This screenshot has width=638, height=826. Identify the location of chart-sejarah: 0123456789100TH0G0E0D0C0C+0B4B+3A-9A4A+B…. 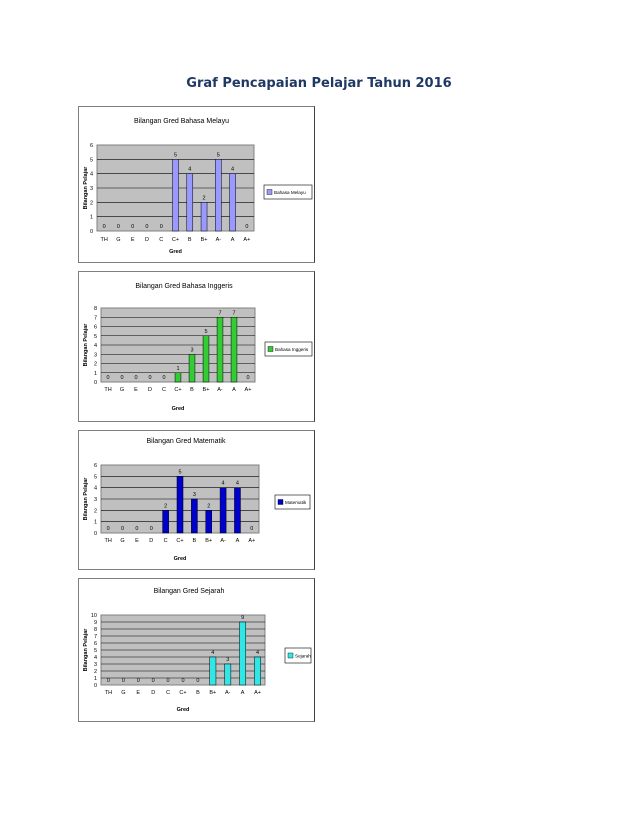
(197, 650).